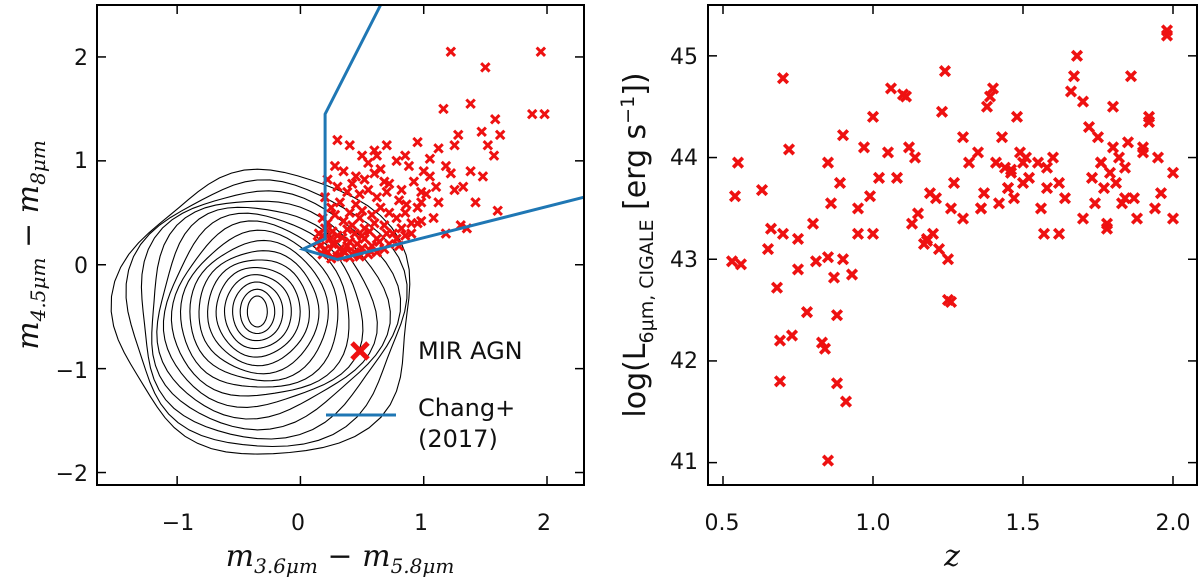 This screenshot has height=577, width=1200. Describe the element at coordinates (1023, 523) in the screenshot. I see `right-xtick-label-2: 1.5` at that location.